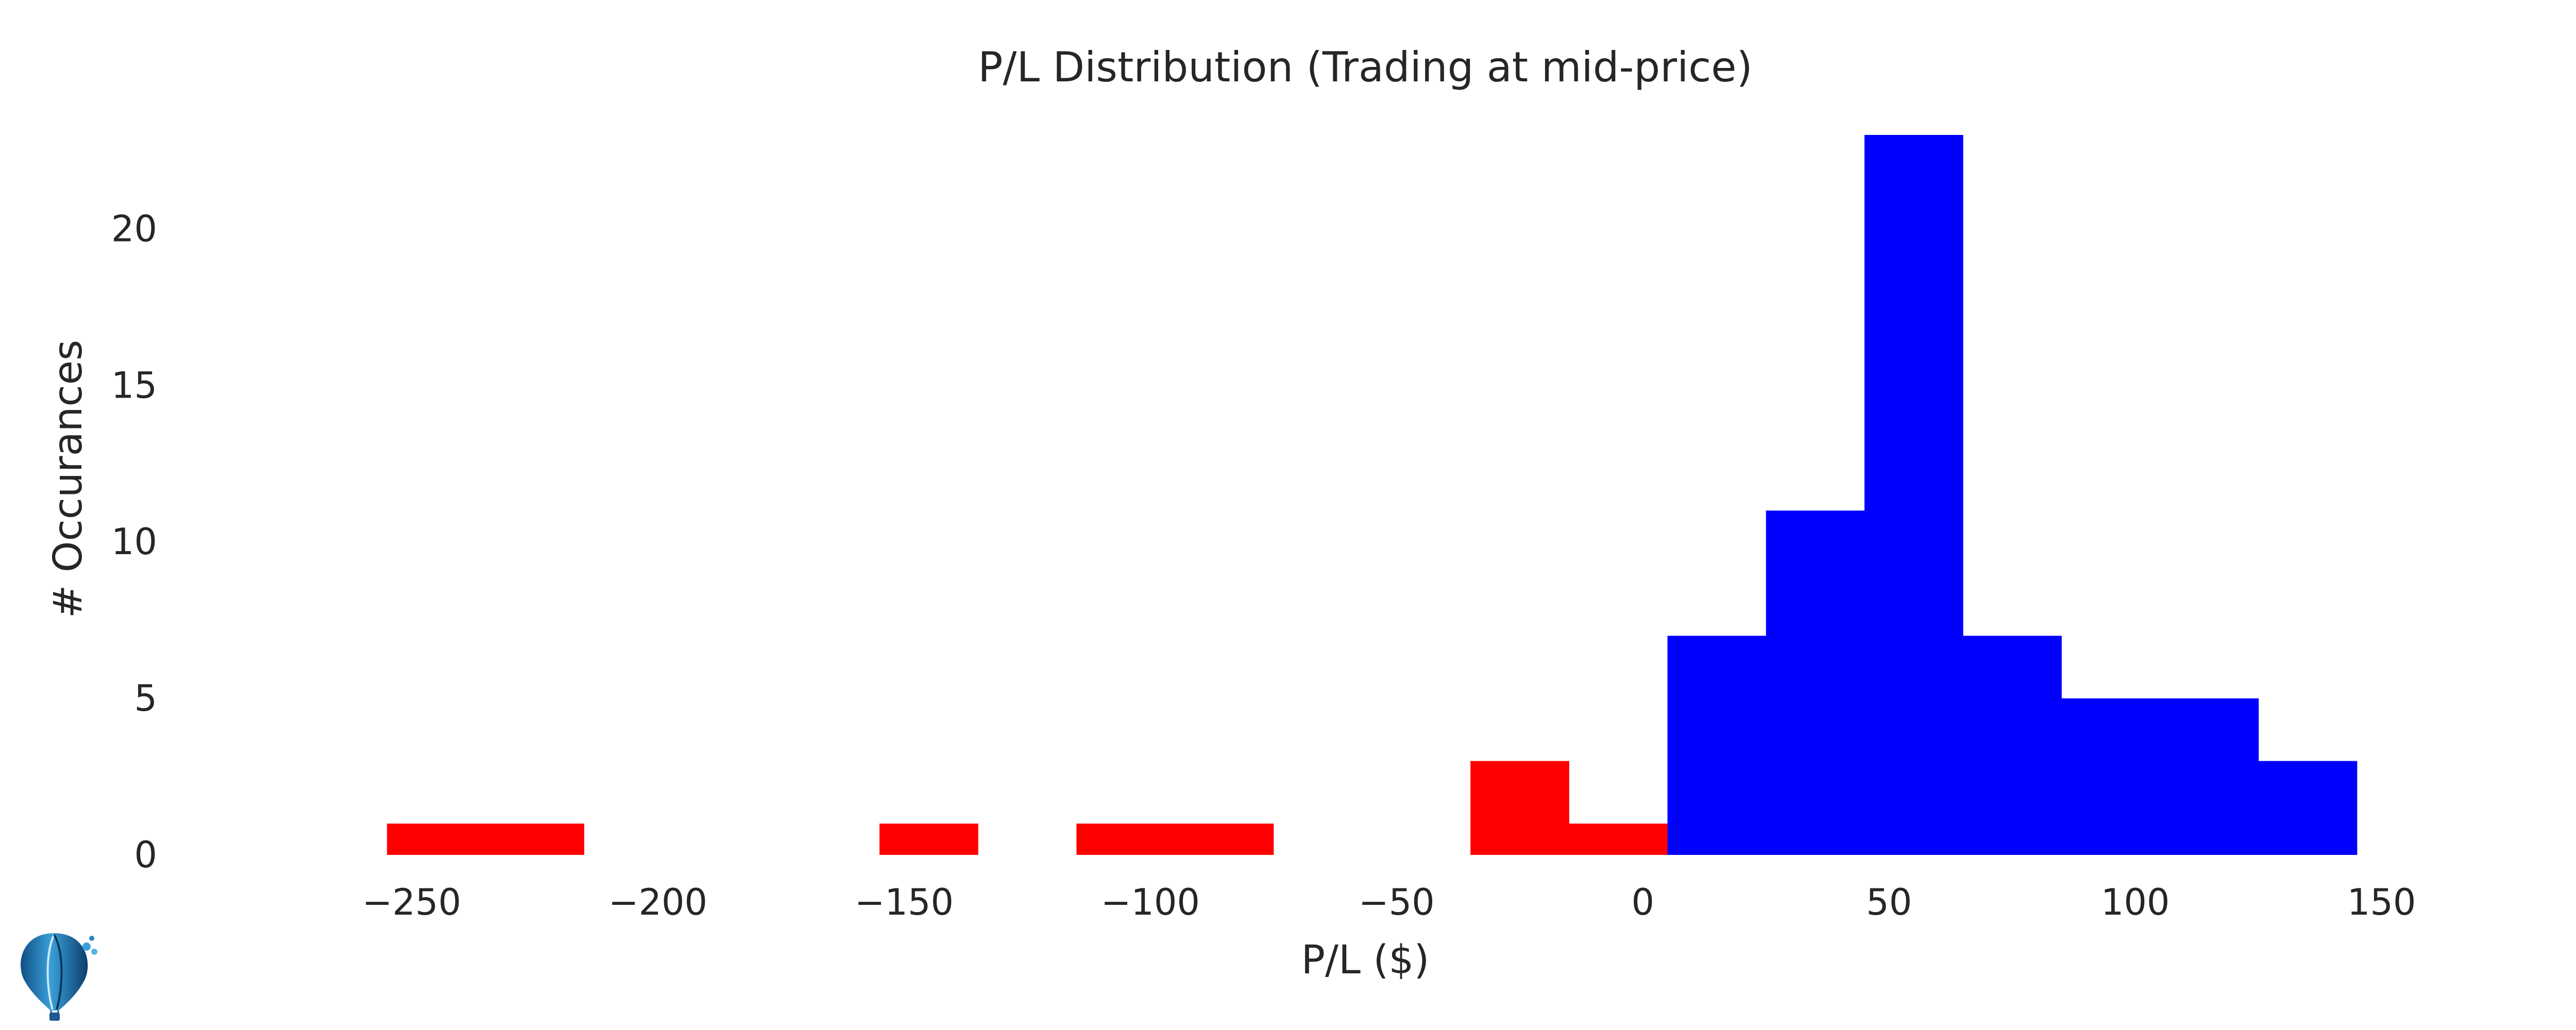  What do you see at coordinates (1397, 902) in the screenshot?
I see `x-tick-label: −50` at bounding box center [1397, 902].